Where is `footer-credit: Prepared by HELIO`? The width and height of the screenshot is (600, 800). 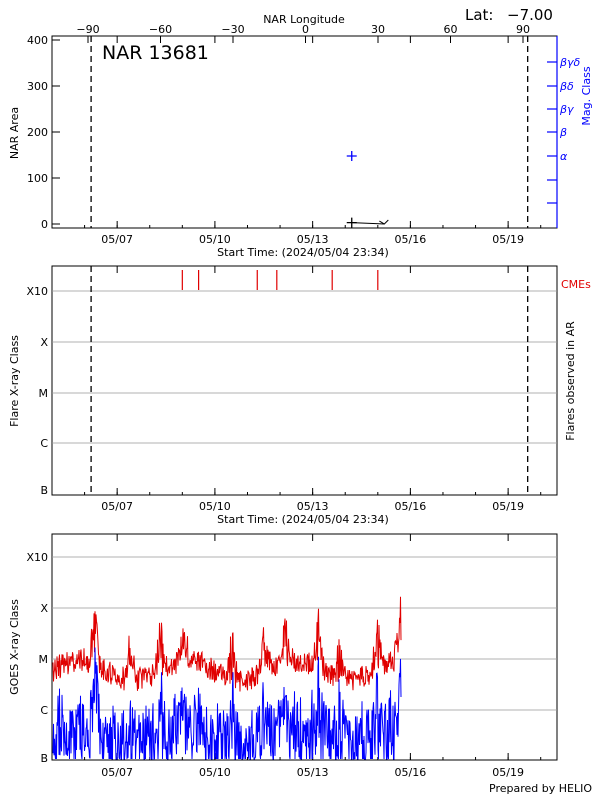 footer-credit: Prepared by HELIO is located at coordinates (540, 788).